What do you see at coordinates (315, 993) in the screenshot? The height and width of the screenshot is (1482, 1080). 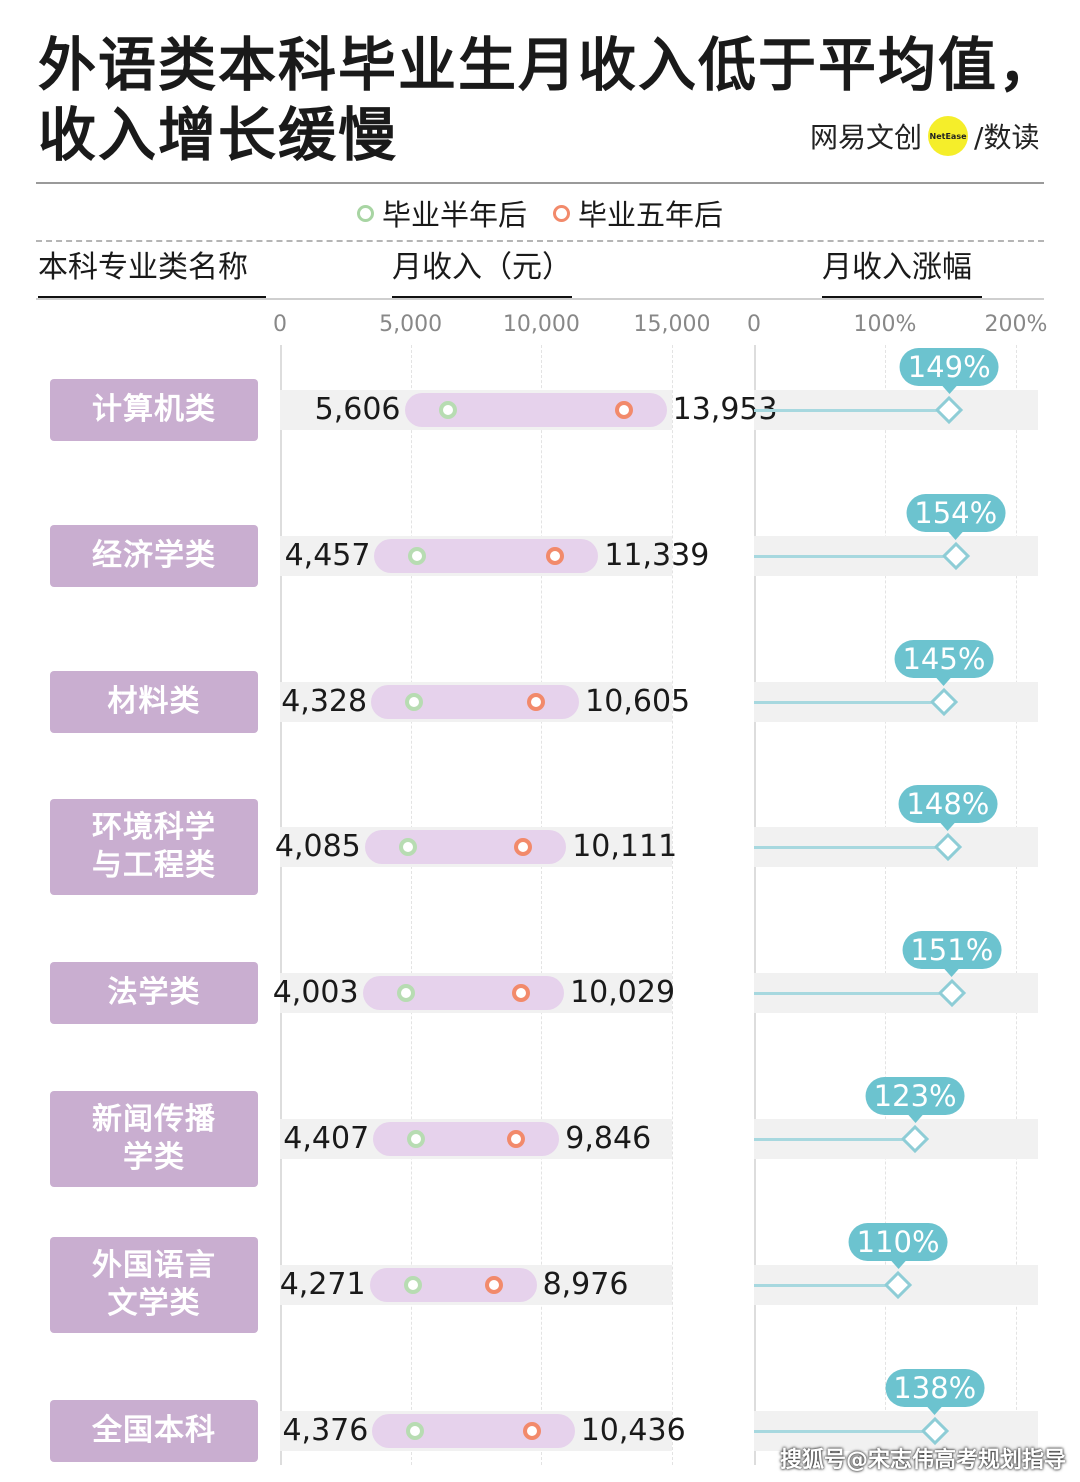 I see `half-year-value: 4,003` at bounding box center [315, 993].